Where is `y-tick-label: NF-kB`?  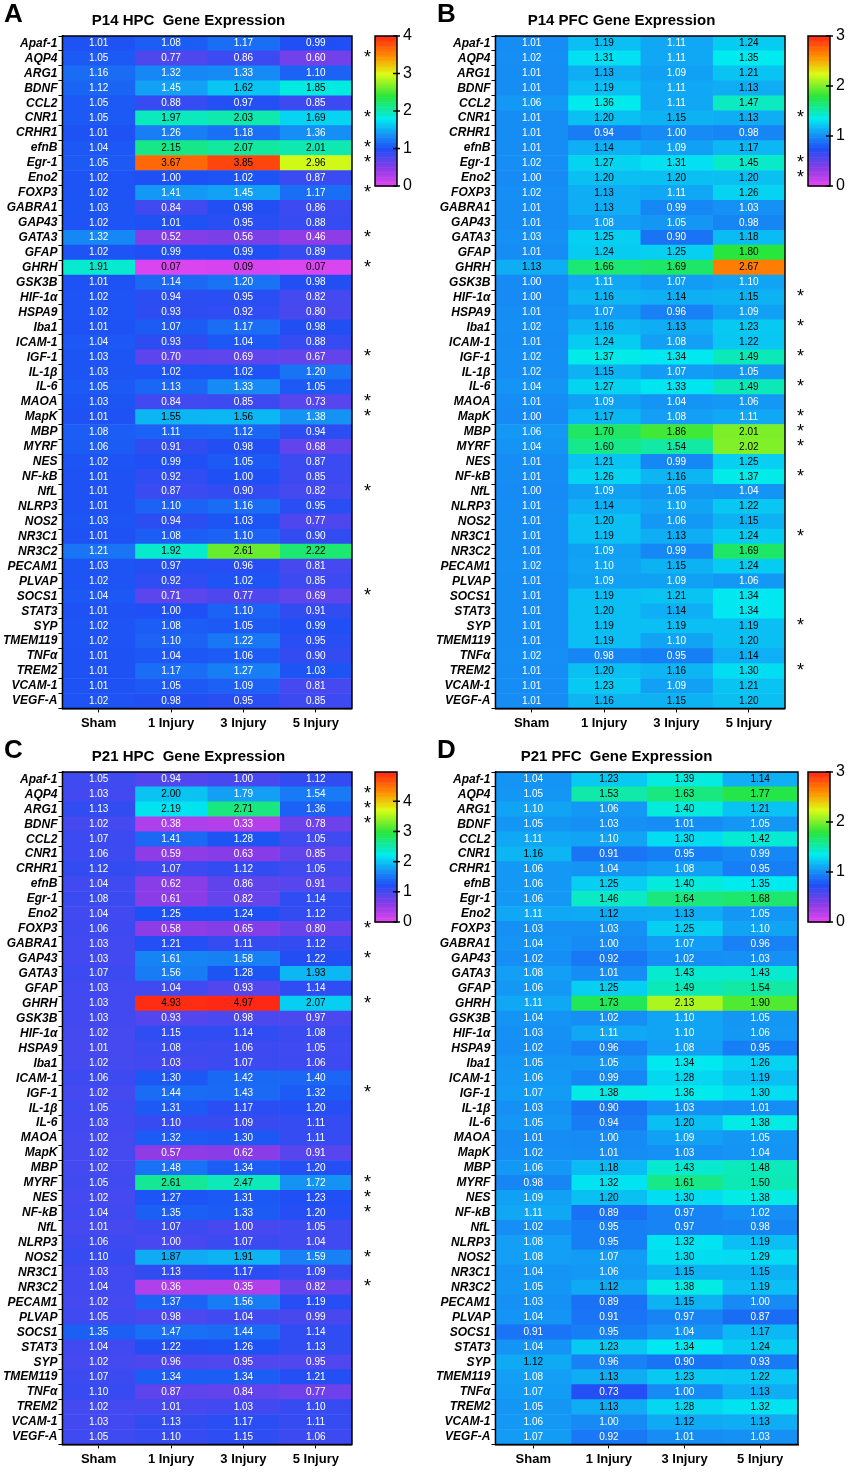 y-tick-label: NF-kB is located at coordinates (473, 1212).